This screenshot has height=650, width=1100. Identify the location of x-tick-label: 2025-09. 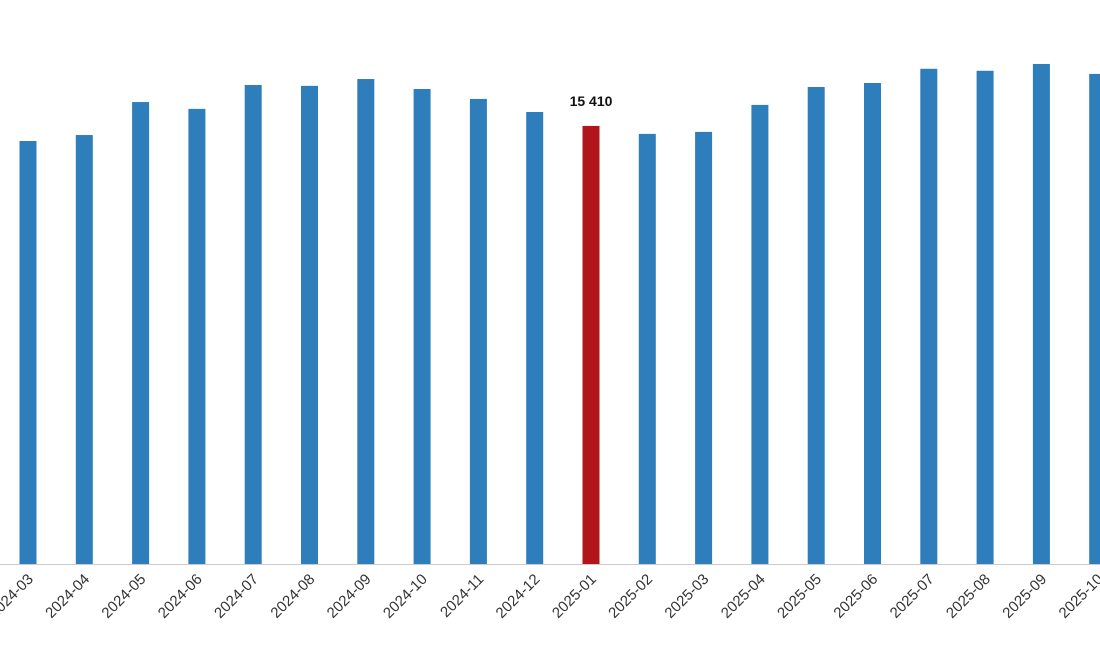
(1024, 596).